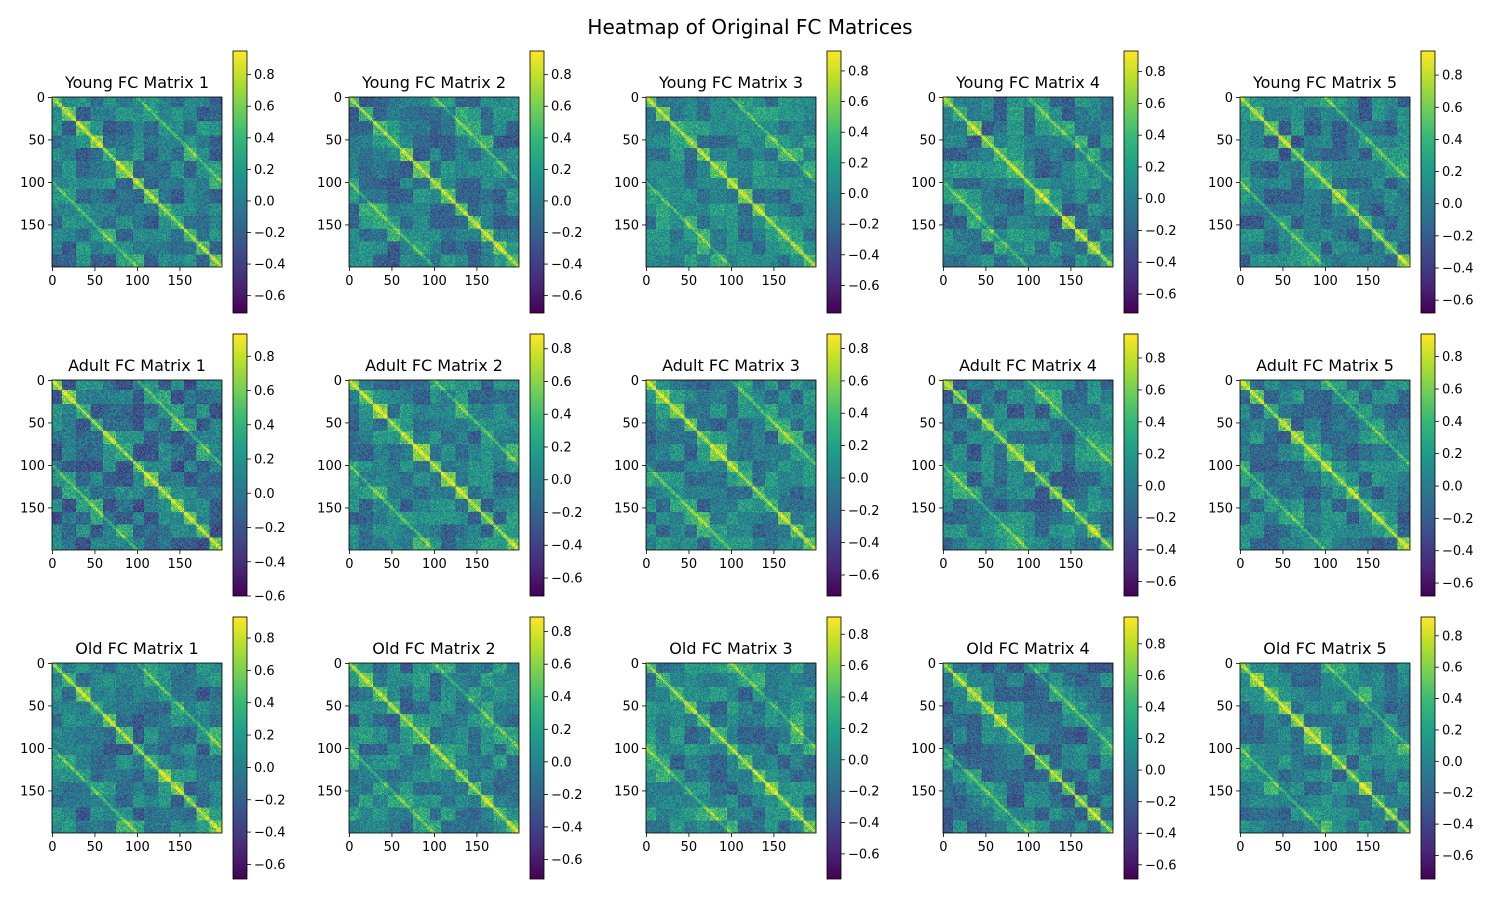  What do you see at coordinates (136, 82) in the screenshot?
I see `panel-title: Young FC Matrix 1` at bounding box center [136, 82].